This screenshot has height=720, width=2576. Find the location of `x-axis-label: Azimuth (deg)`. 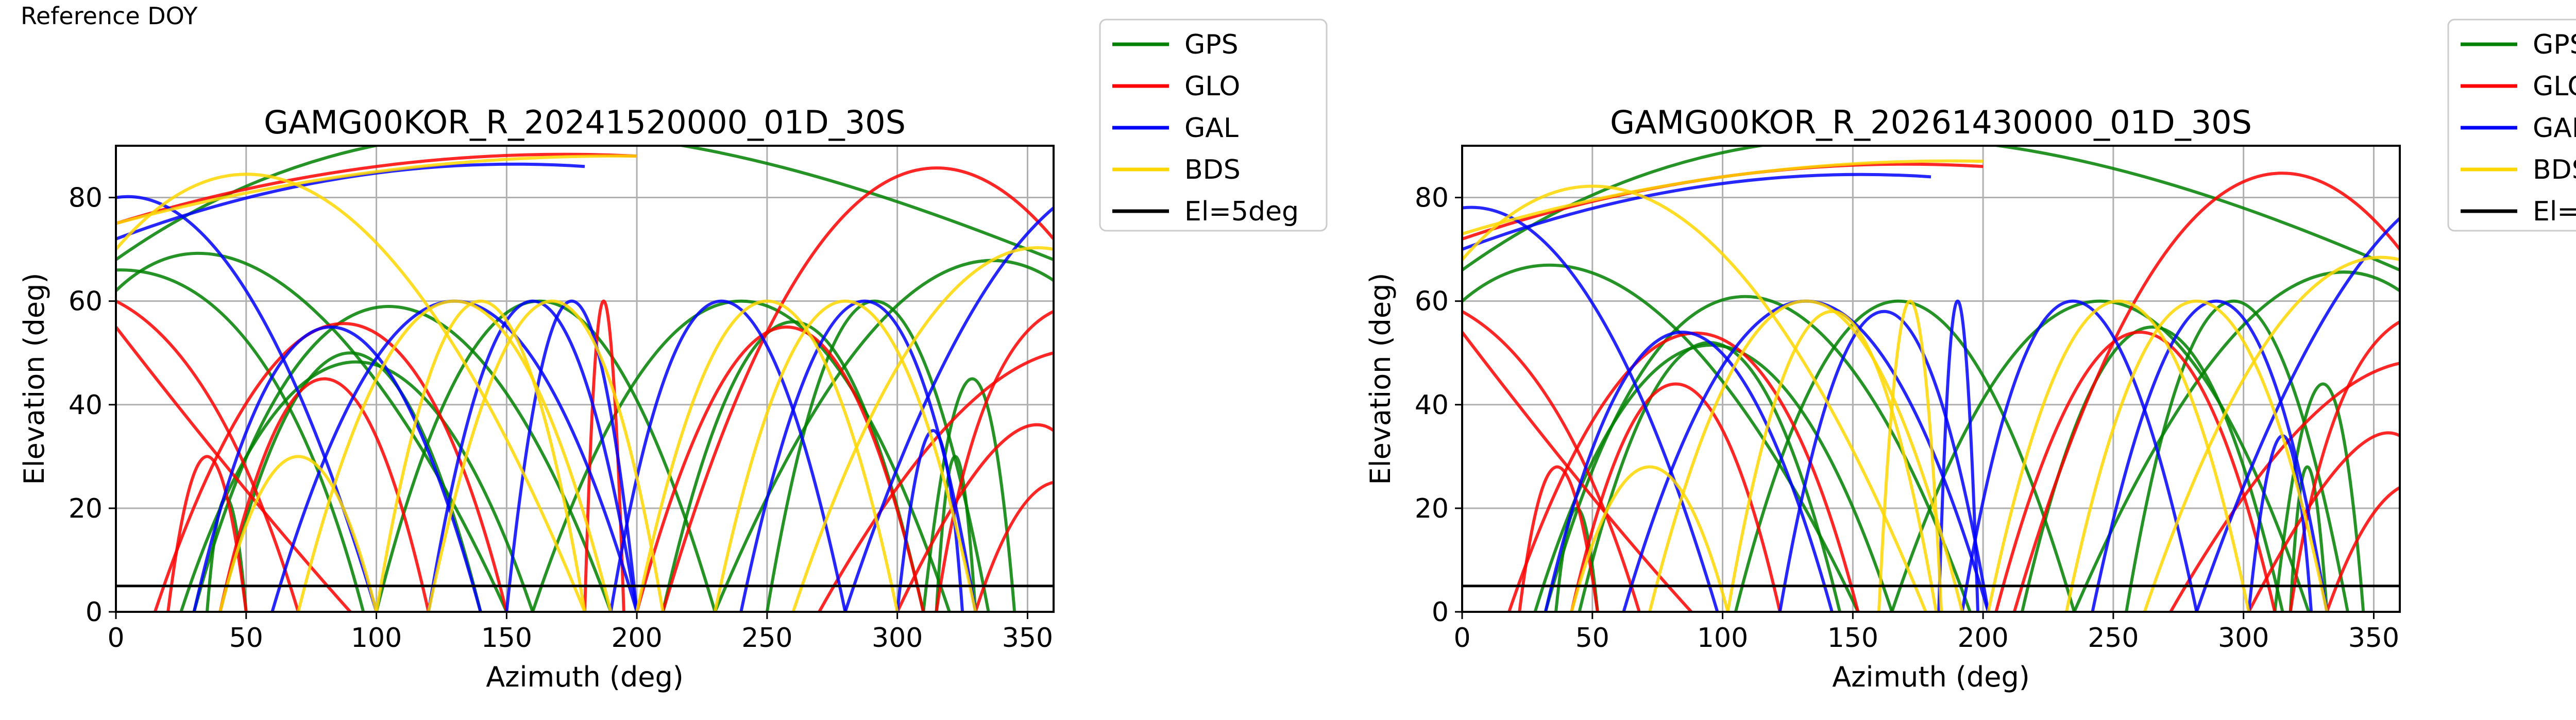

x-axis-label: Azimuth (deg) is located at coordinates (1931, 677).